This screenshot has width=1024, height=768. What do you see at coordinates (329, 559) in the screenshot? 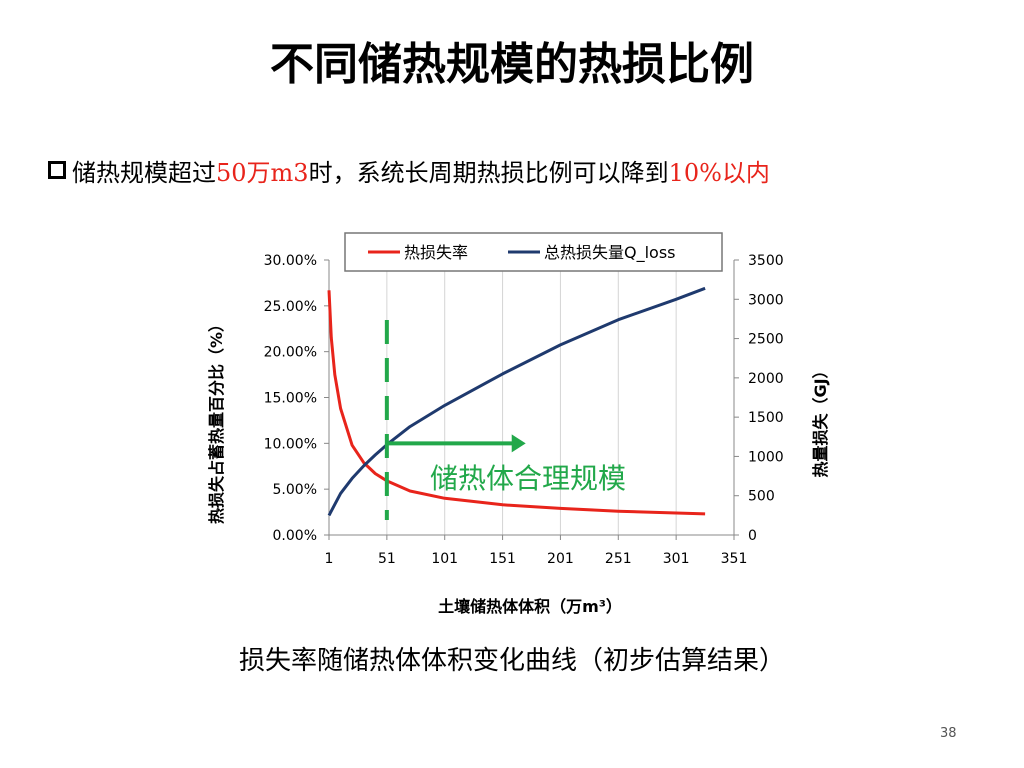
I see `x-tick-label: 1` at bounding box center [329, 559].